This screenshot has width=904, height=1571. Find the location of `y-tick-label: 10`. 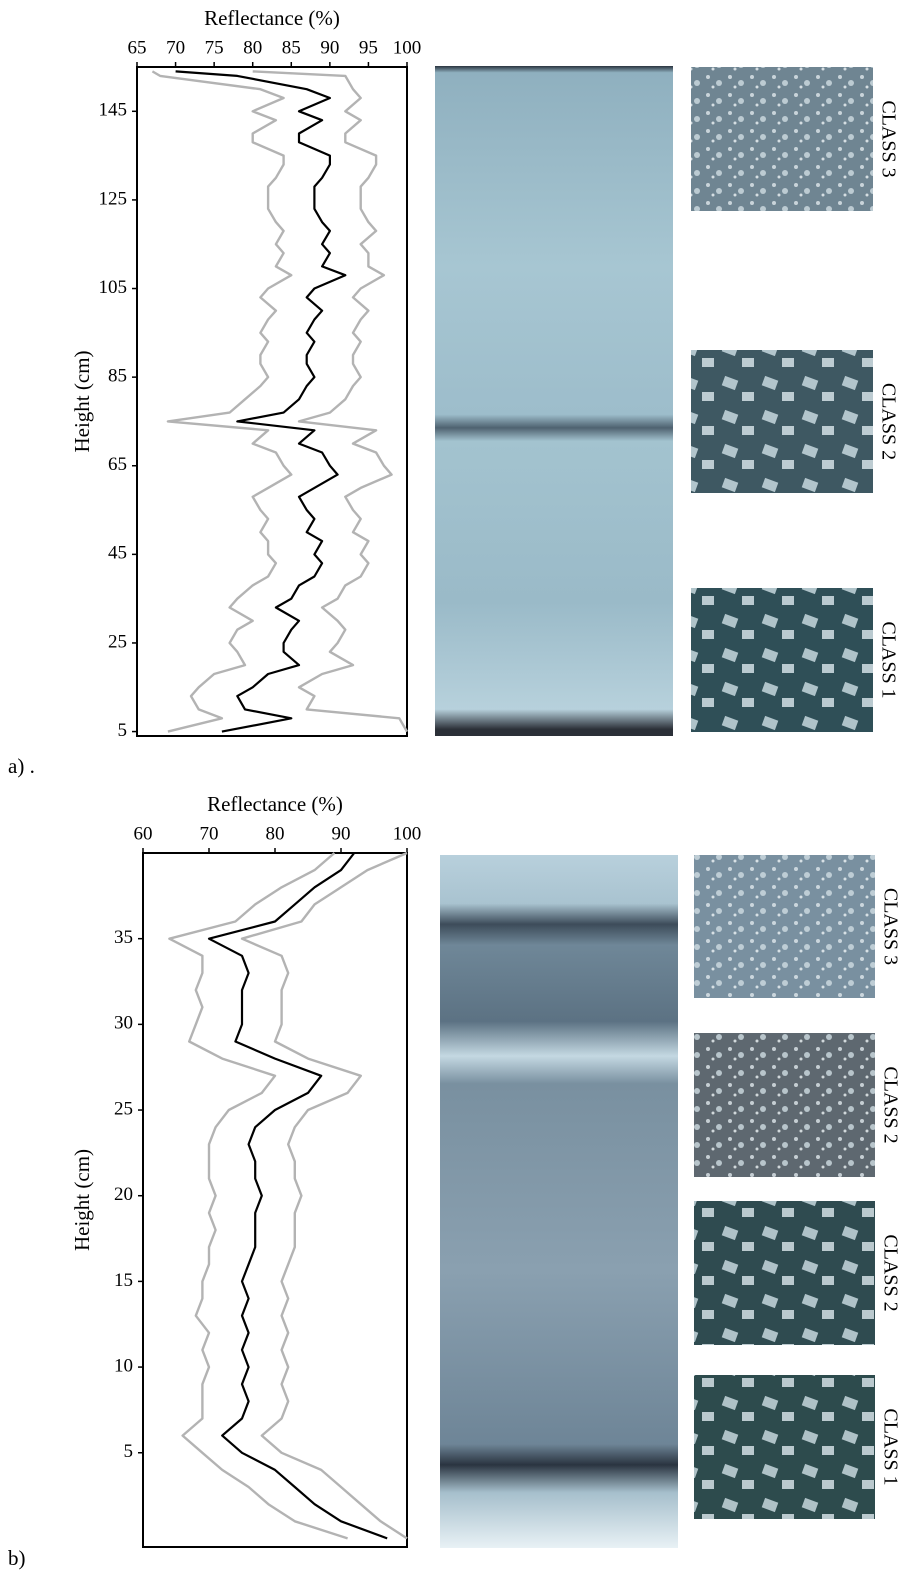

y-tick-label: 10 is located at coordinates (123, 1365).